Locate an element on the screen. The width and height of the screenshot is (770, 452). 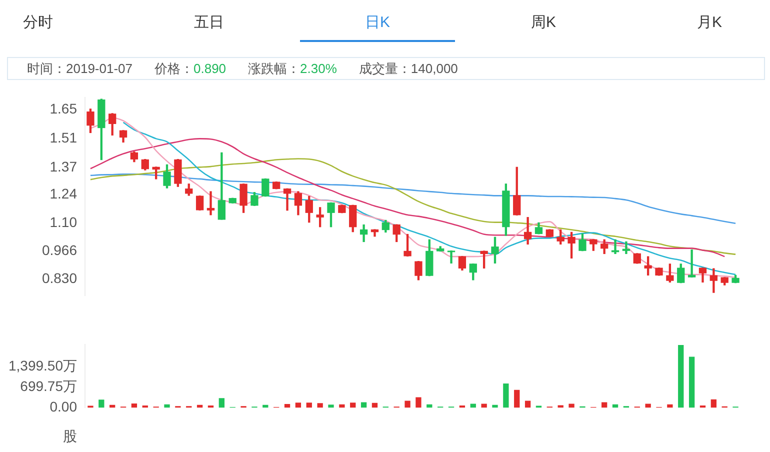
text: 五日 is located at coordinates (209, 22).